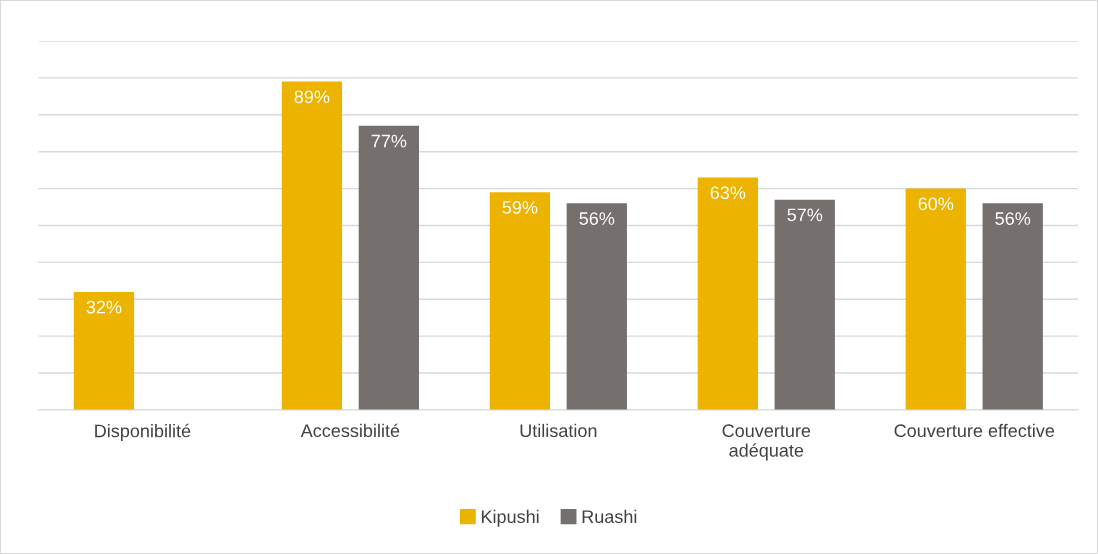 The width and height of the screenshot is (1098, 554). I want to click on data-label: 32%, so click(104, 307).